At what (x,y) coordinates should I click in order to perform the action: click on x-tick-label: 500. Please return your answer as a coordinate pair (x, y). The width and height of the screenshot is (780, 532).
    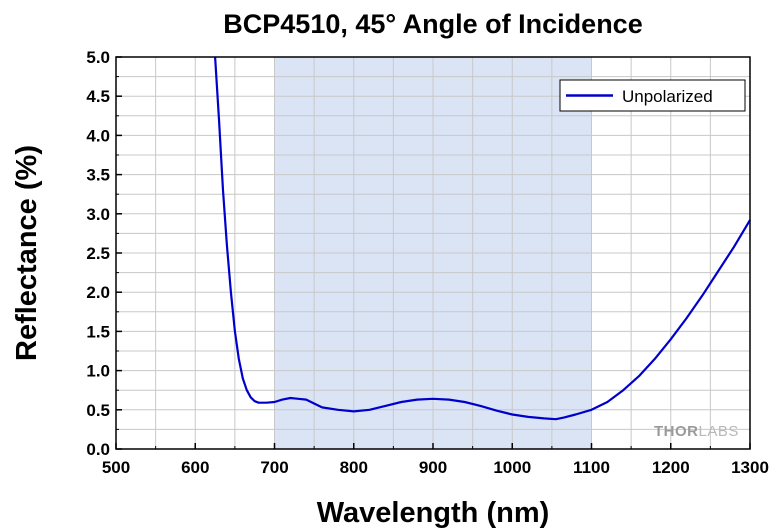
    Looking at the image, I should click on (116, 467).